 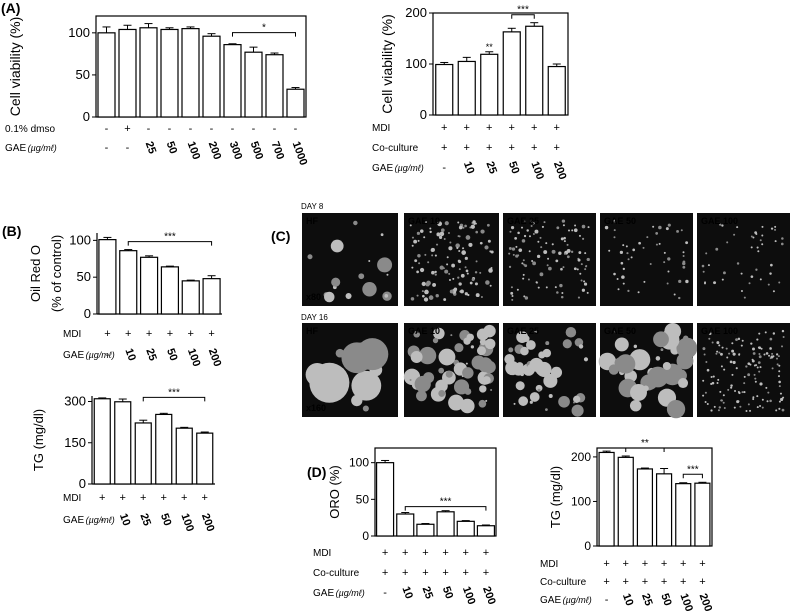 What do you see at coordinates (187, 522) in the screenshot?
I see `row-dose: 100` at bounding box center [187, 522].